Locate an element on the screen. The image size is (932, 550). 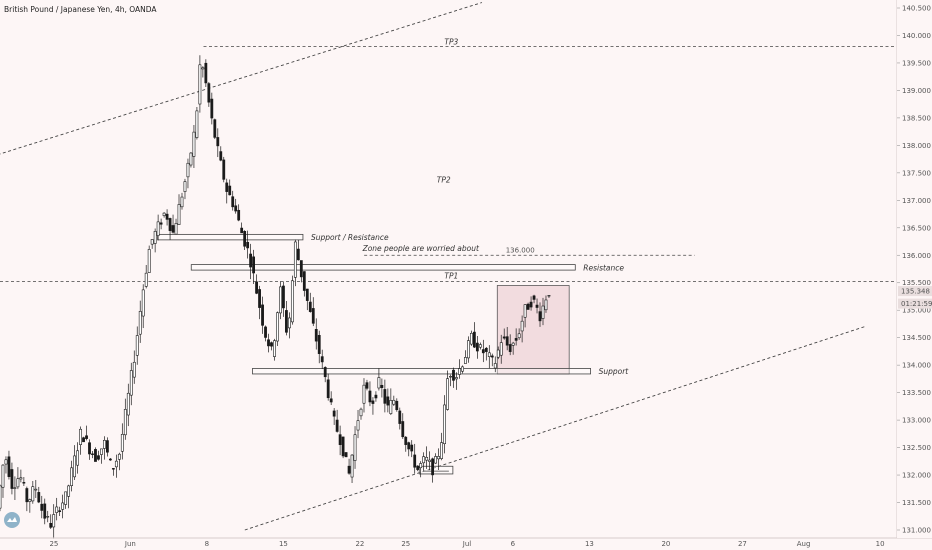
annotations: TP2 is located at coordinates (444, 180).